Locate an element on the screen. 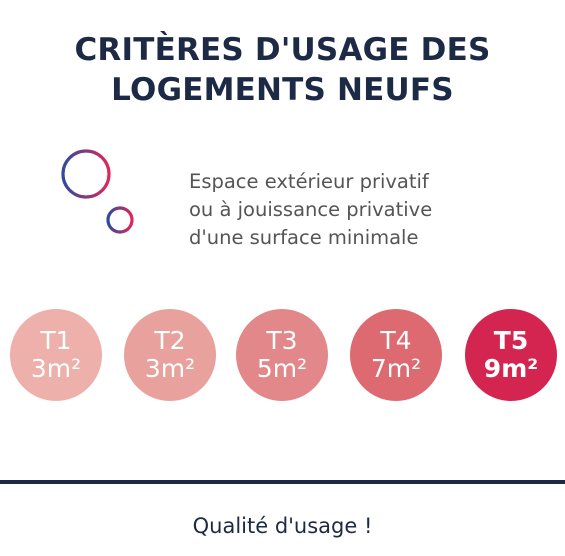 This screenshot has width=565, height=556. footer-label: Qualité d'usage ! is located at coordinates (282, 526).